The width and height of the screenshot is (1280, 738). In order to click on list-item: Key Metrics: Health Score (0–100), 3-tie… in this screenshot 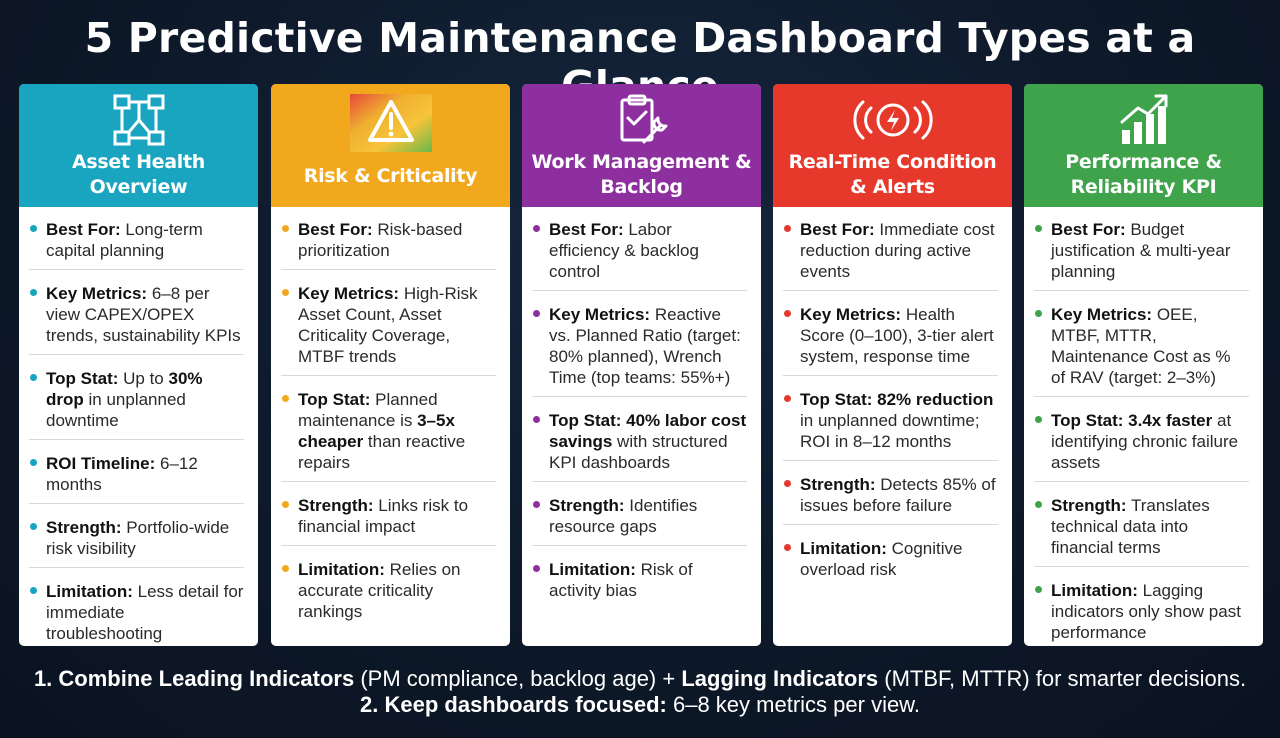, I will do `click(890, 338)`.